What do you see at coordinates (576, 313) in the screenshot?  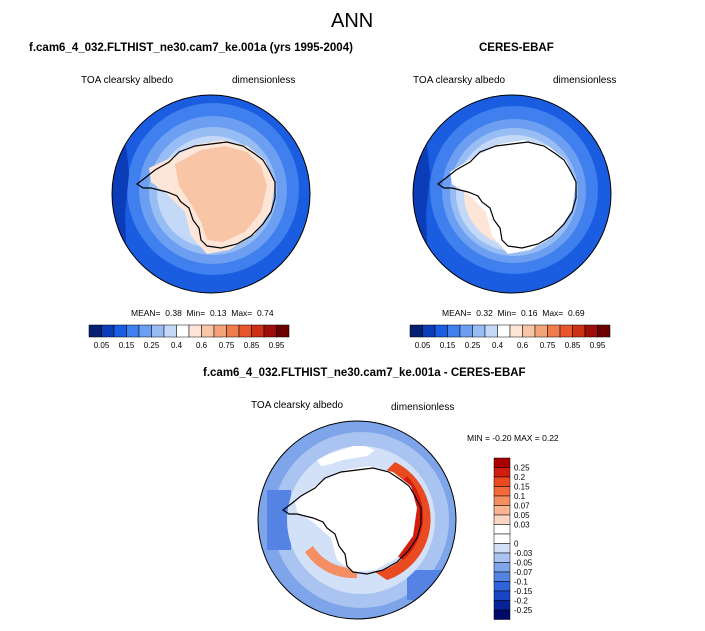 I see `max-value: 0.69` at bounding box center [576, 313].